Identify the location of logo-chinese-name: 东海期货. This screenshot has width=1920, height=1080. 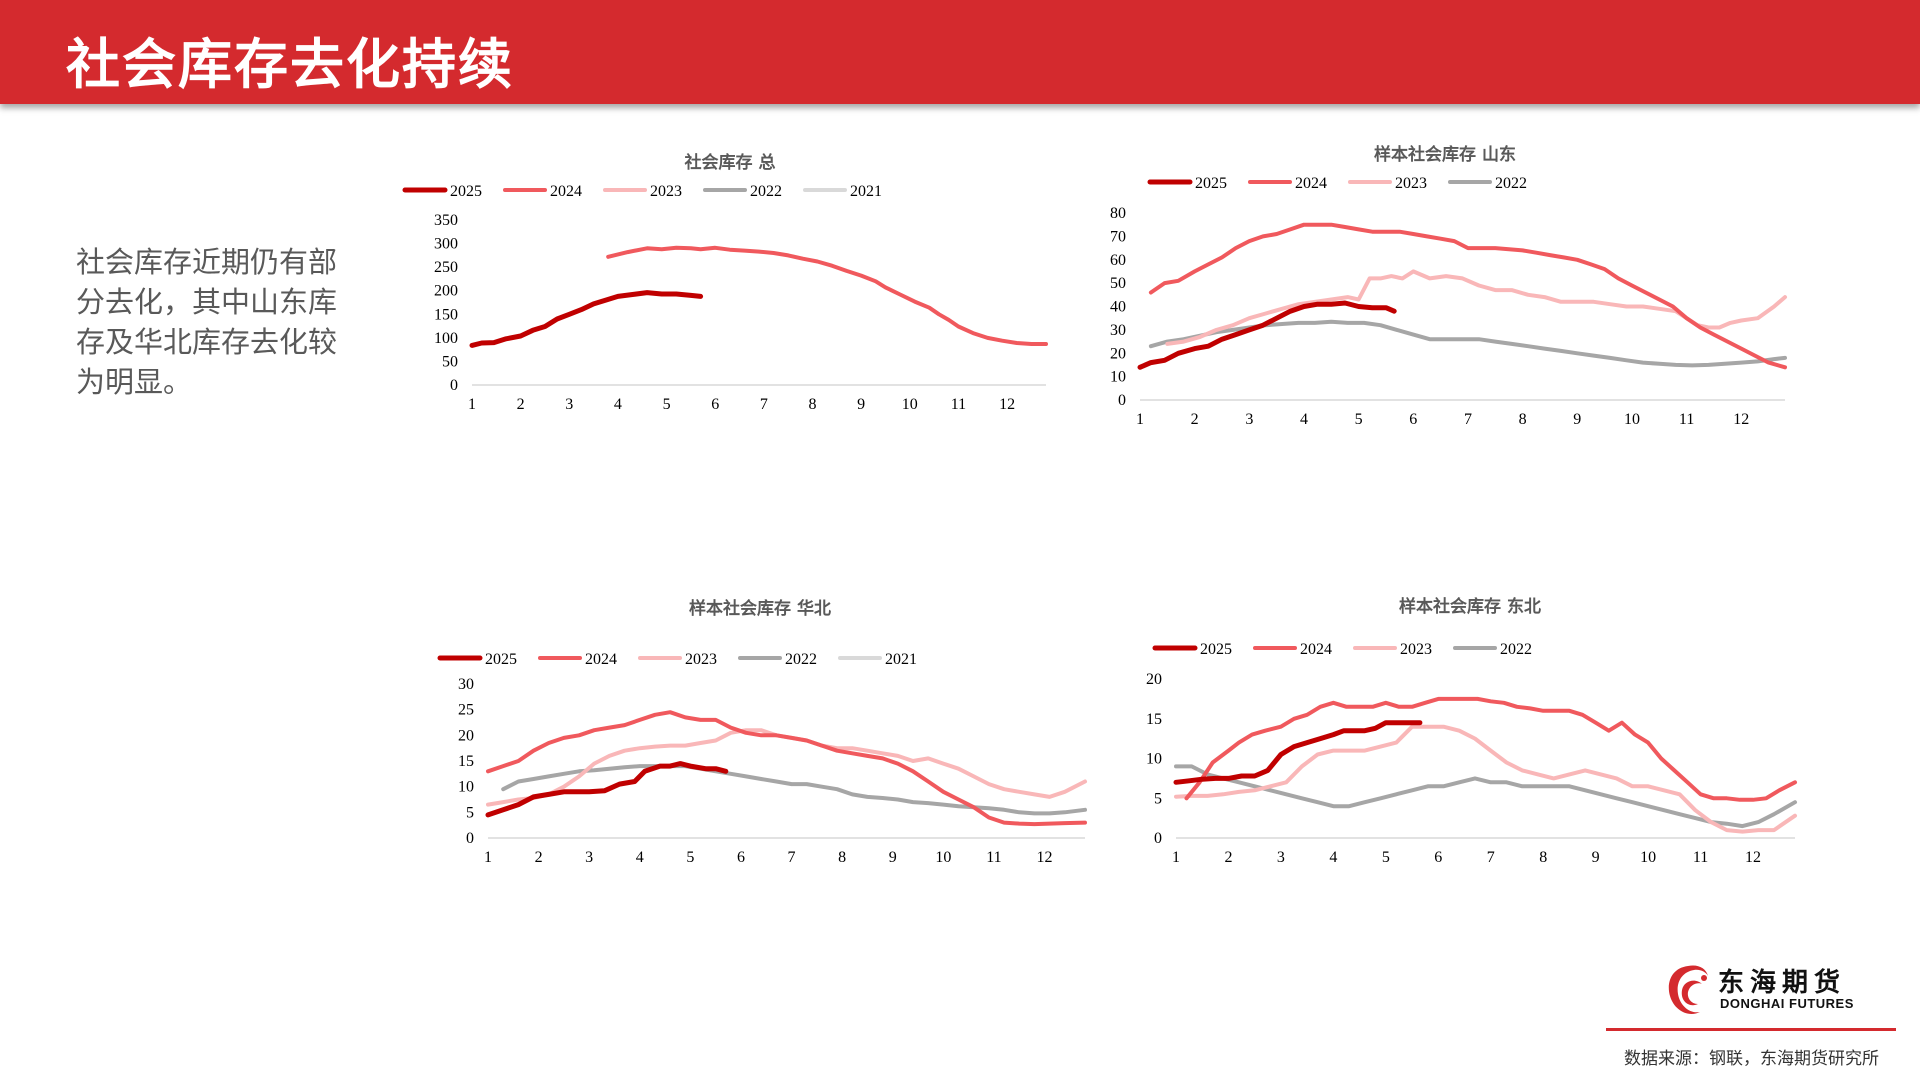
(1782, 983).